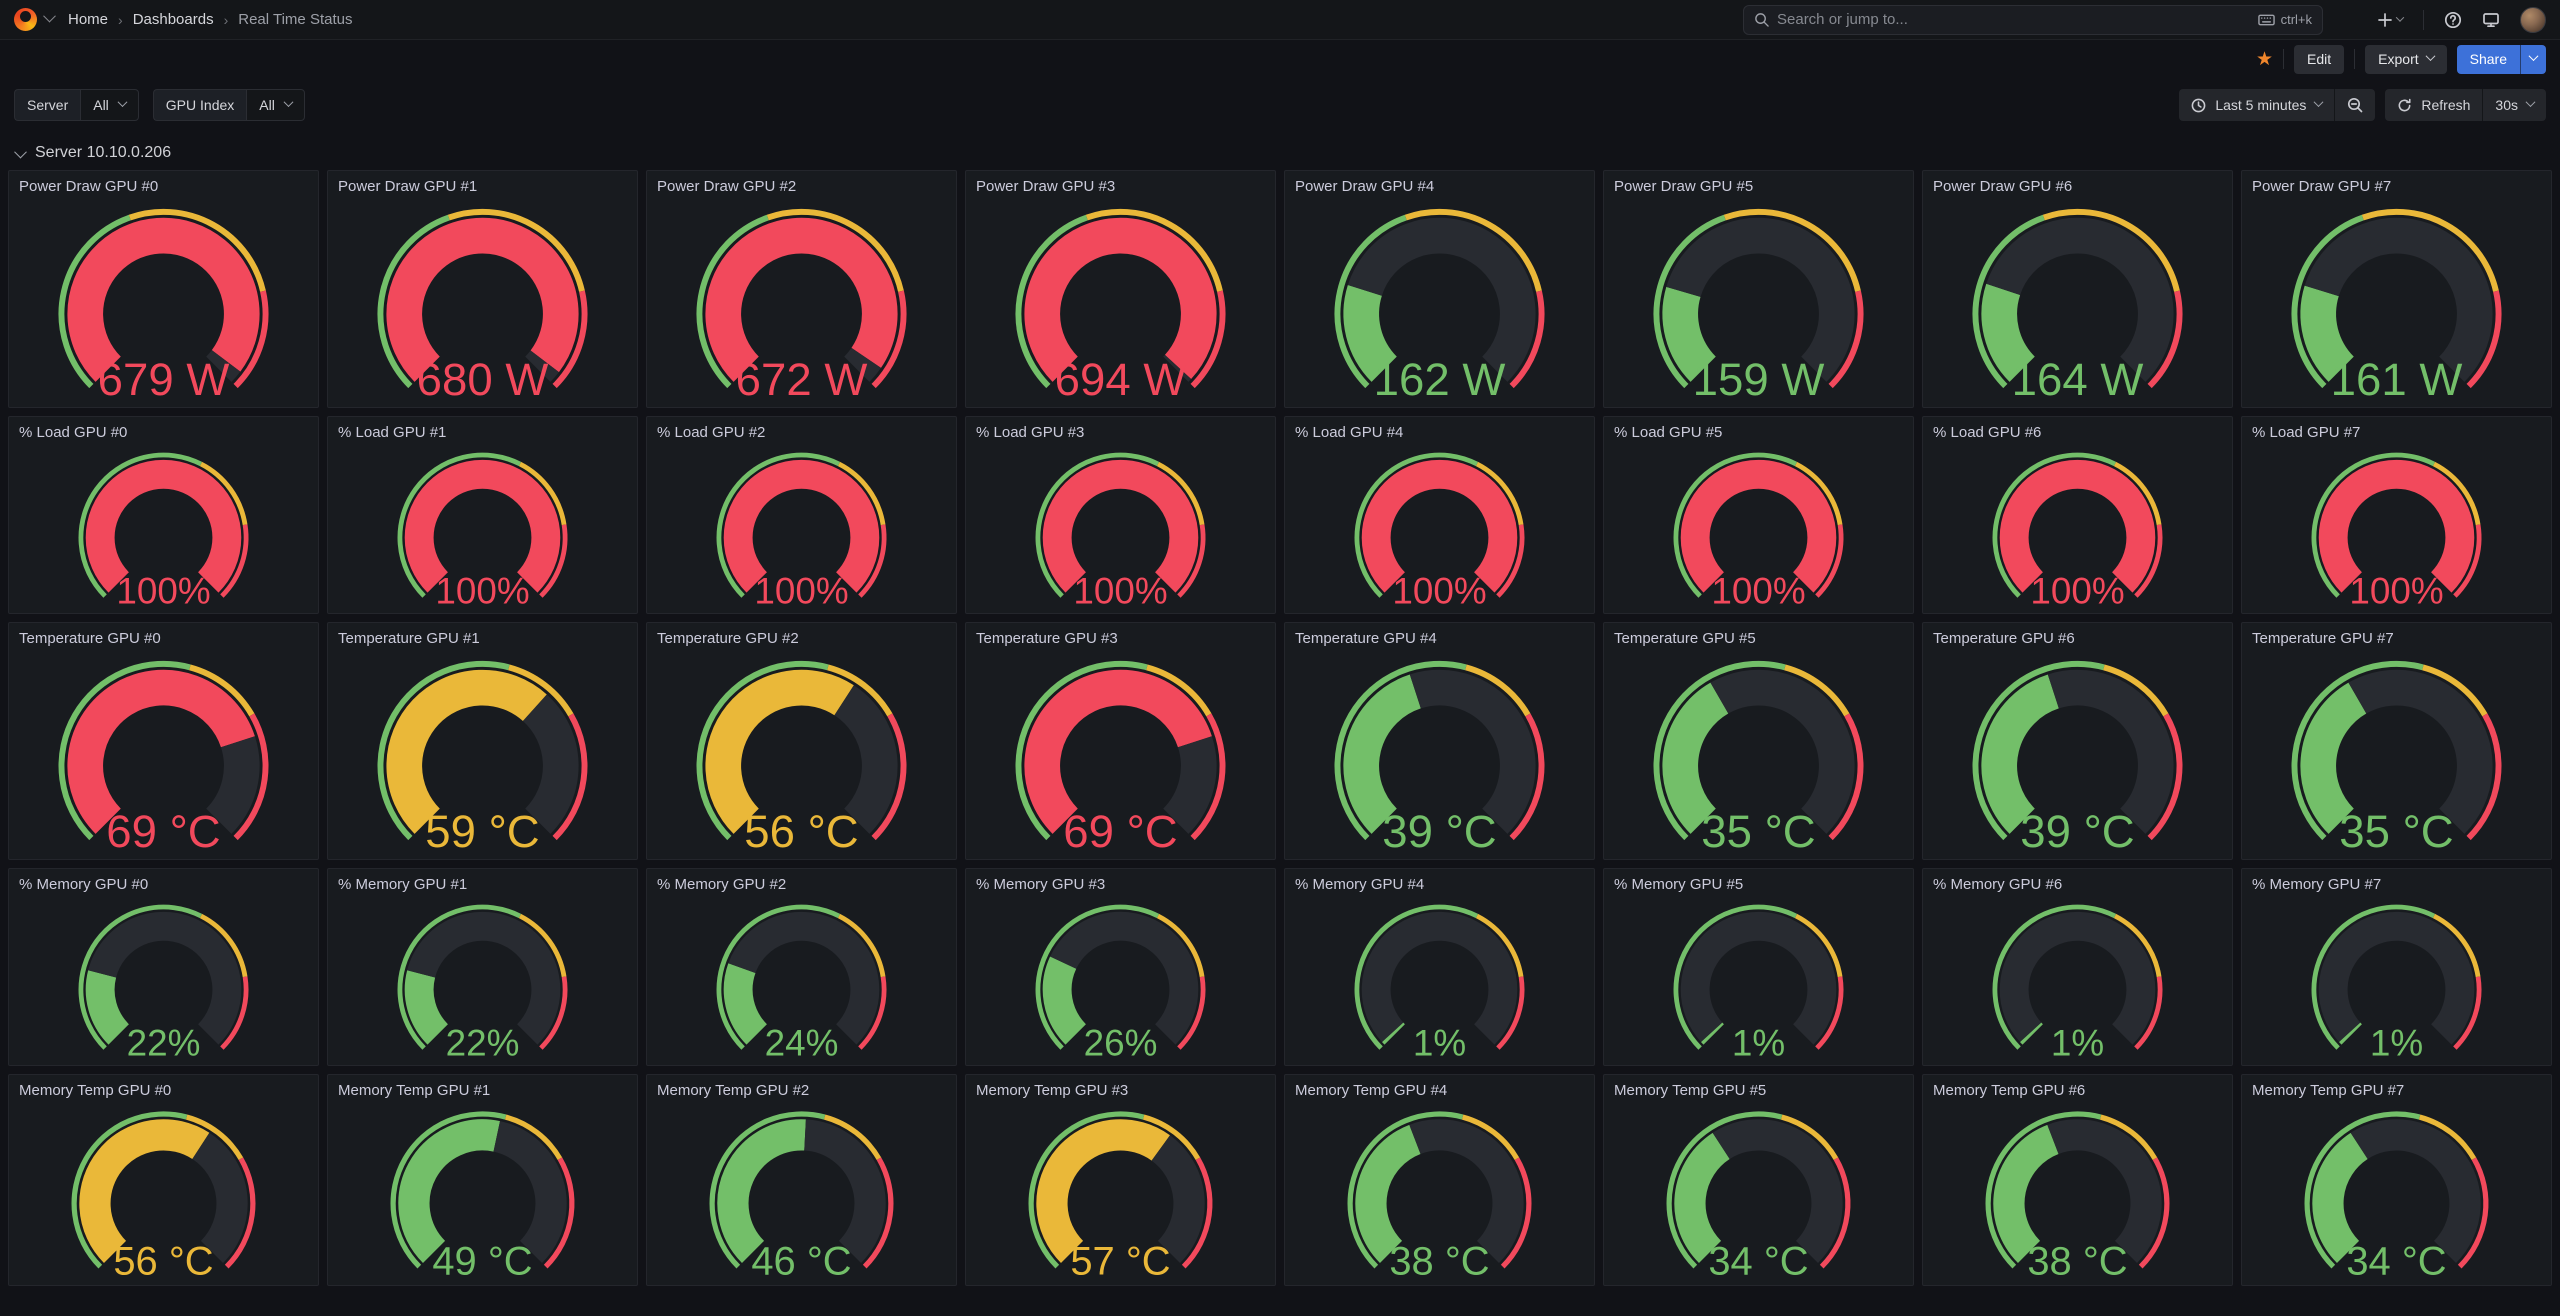 The width and height of the screenshot is (2560, 1316). I want to click on search-box: ctrl+k, so click(2033, 19).